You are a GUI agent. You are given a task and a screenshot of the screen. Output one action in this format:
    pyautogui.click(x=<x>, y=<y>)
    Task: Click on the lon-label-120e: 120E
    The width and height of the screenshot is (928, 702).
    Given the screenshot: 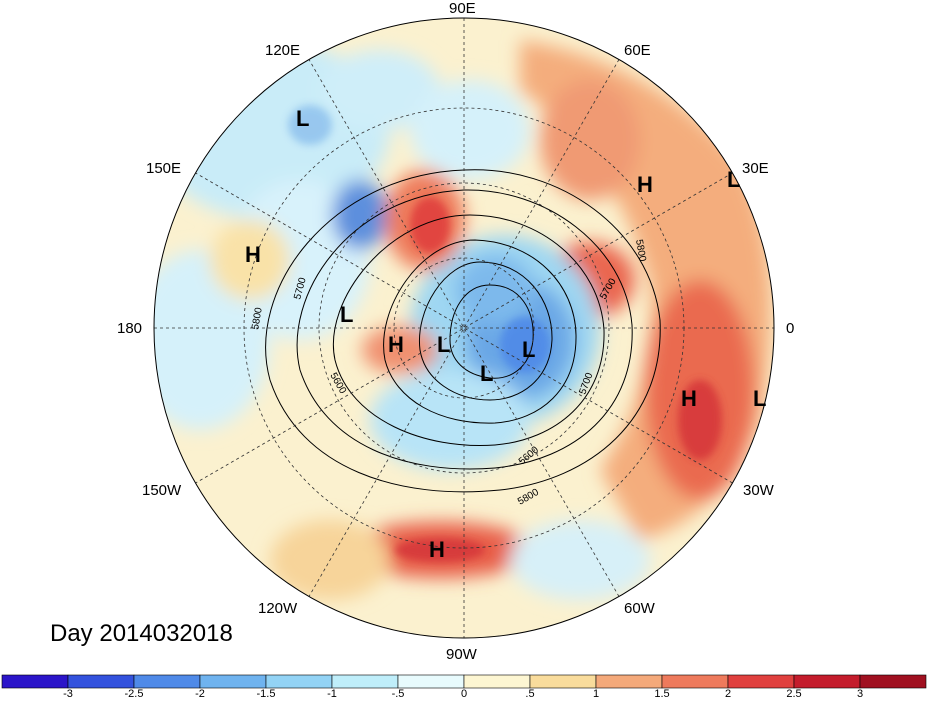 What is the action you would take?
    pyautogui.click(x=283, y=50)
    